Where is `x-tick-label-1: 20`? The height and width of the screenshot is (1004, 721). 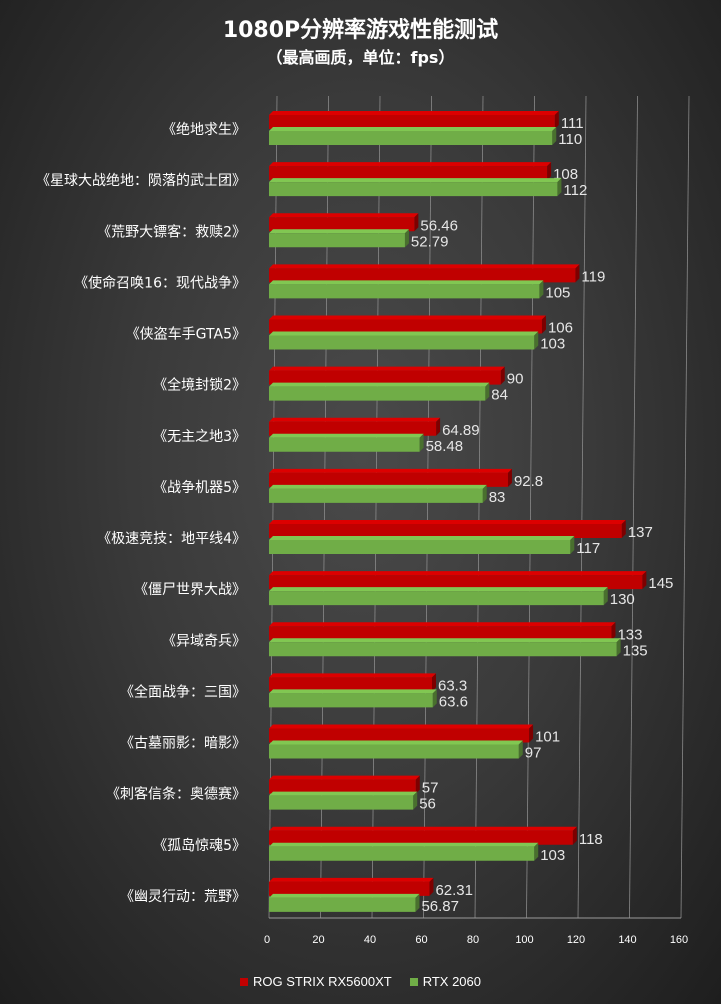
x-tick-label-1: 20 is located at coordinates (318, 940).